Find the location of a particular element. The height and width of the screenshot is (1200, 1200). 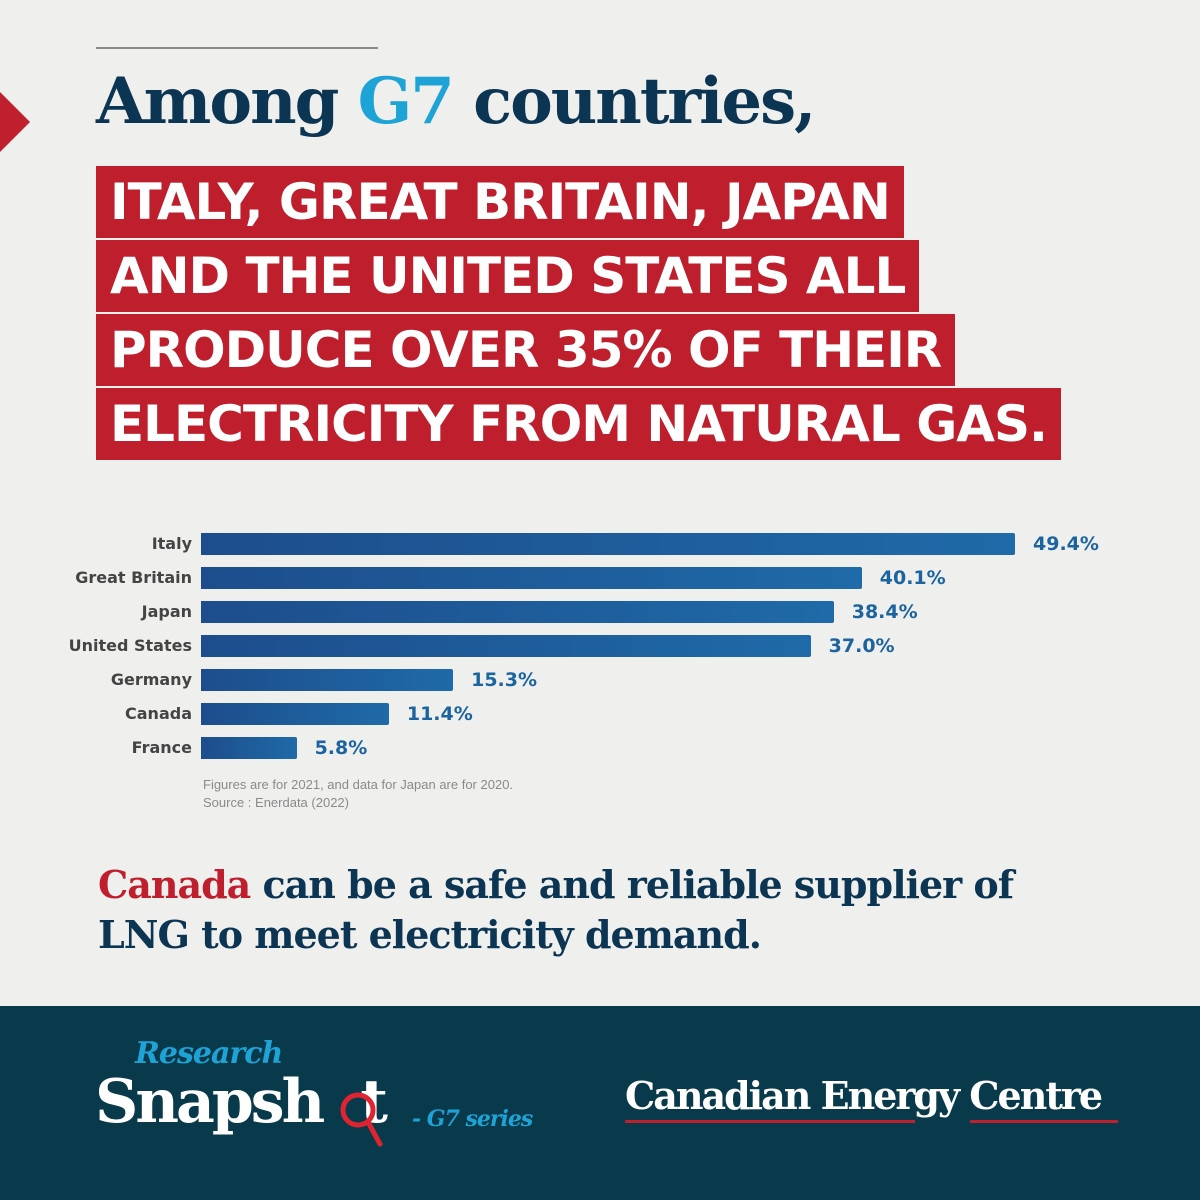

value-label: 5.8% is located at coordinates (341, 748).